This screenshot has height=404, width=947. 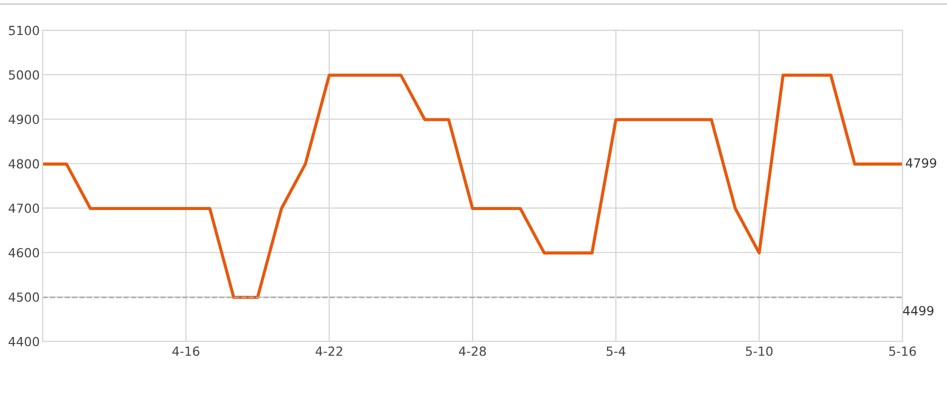 I want to click on y-tick-label: 4900, so click(x=24, y=119).